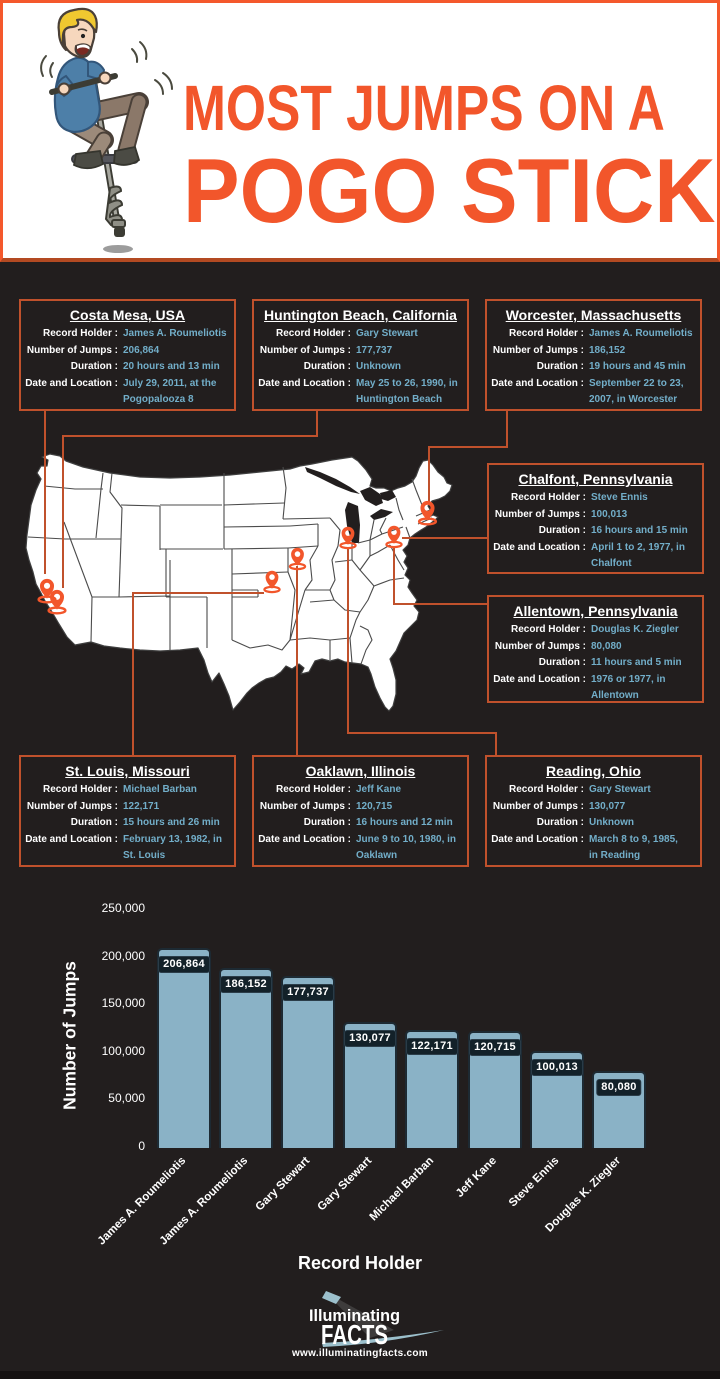  I want to click on svg-text: FACTS, so click(354, 1334).